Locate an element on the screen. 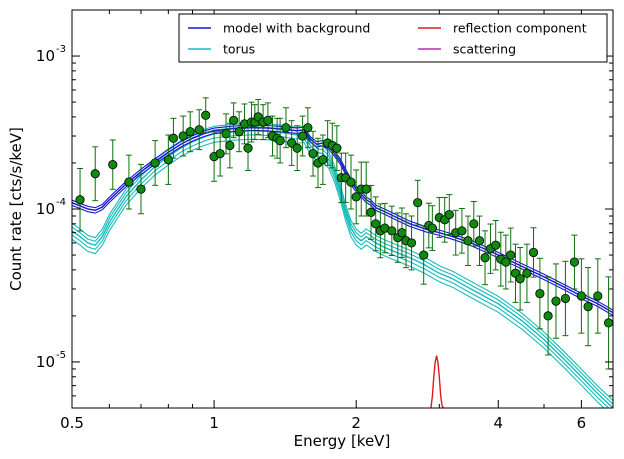 The height and width of the screenshot is (459, 624). series-reflection-component is located at coordinates (437, 381).